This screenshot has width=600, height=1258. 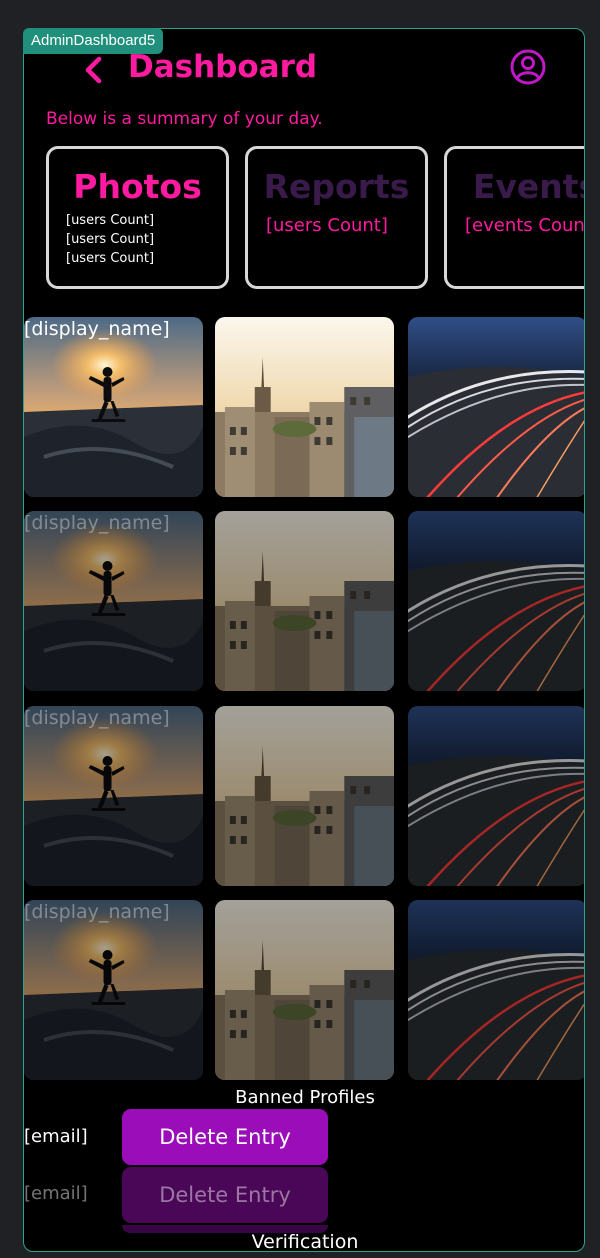 I want to click on stat-title: Reports, so click(x=336, y=186).